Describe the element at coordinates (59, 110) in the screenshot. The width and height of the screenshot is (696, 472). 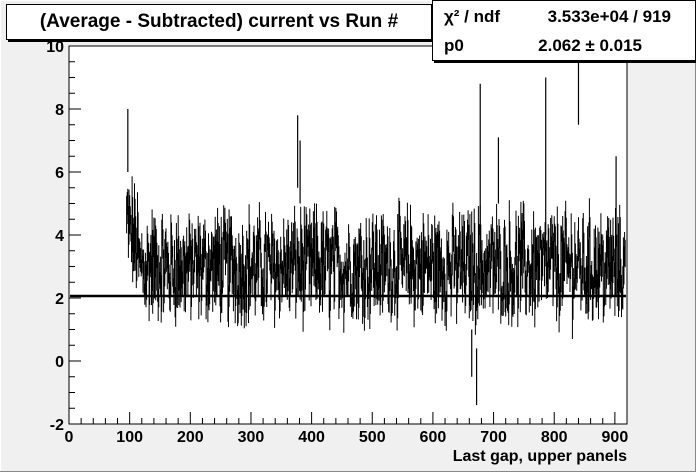
I see `y-tick-label: 8` at that location.